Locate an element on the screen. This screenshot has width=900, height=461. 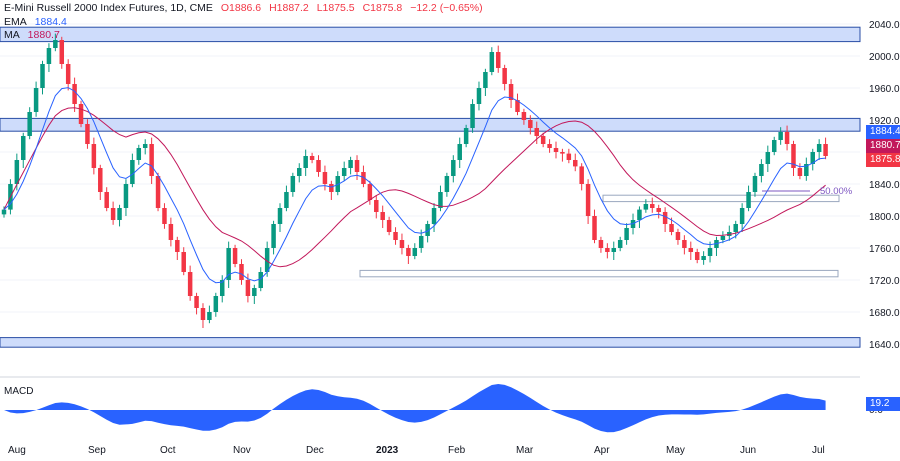
open-value: O1886.6 is located at coordinates (241, 8).